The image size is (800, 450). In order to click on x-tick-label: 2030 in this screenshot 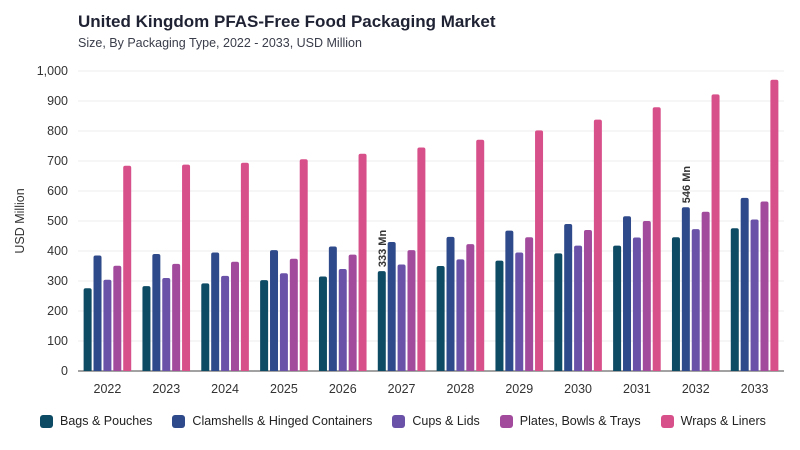, I will do `click(578, 389)`.